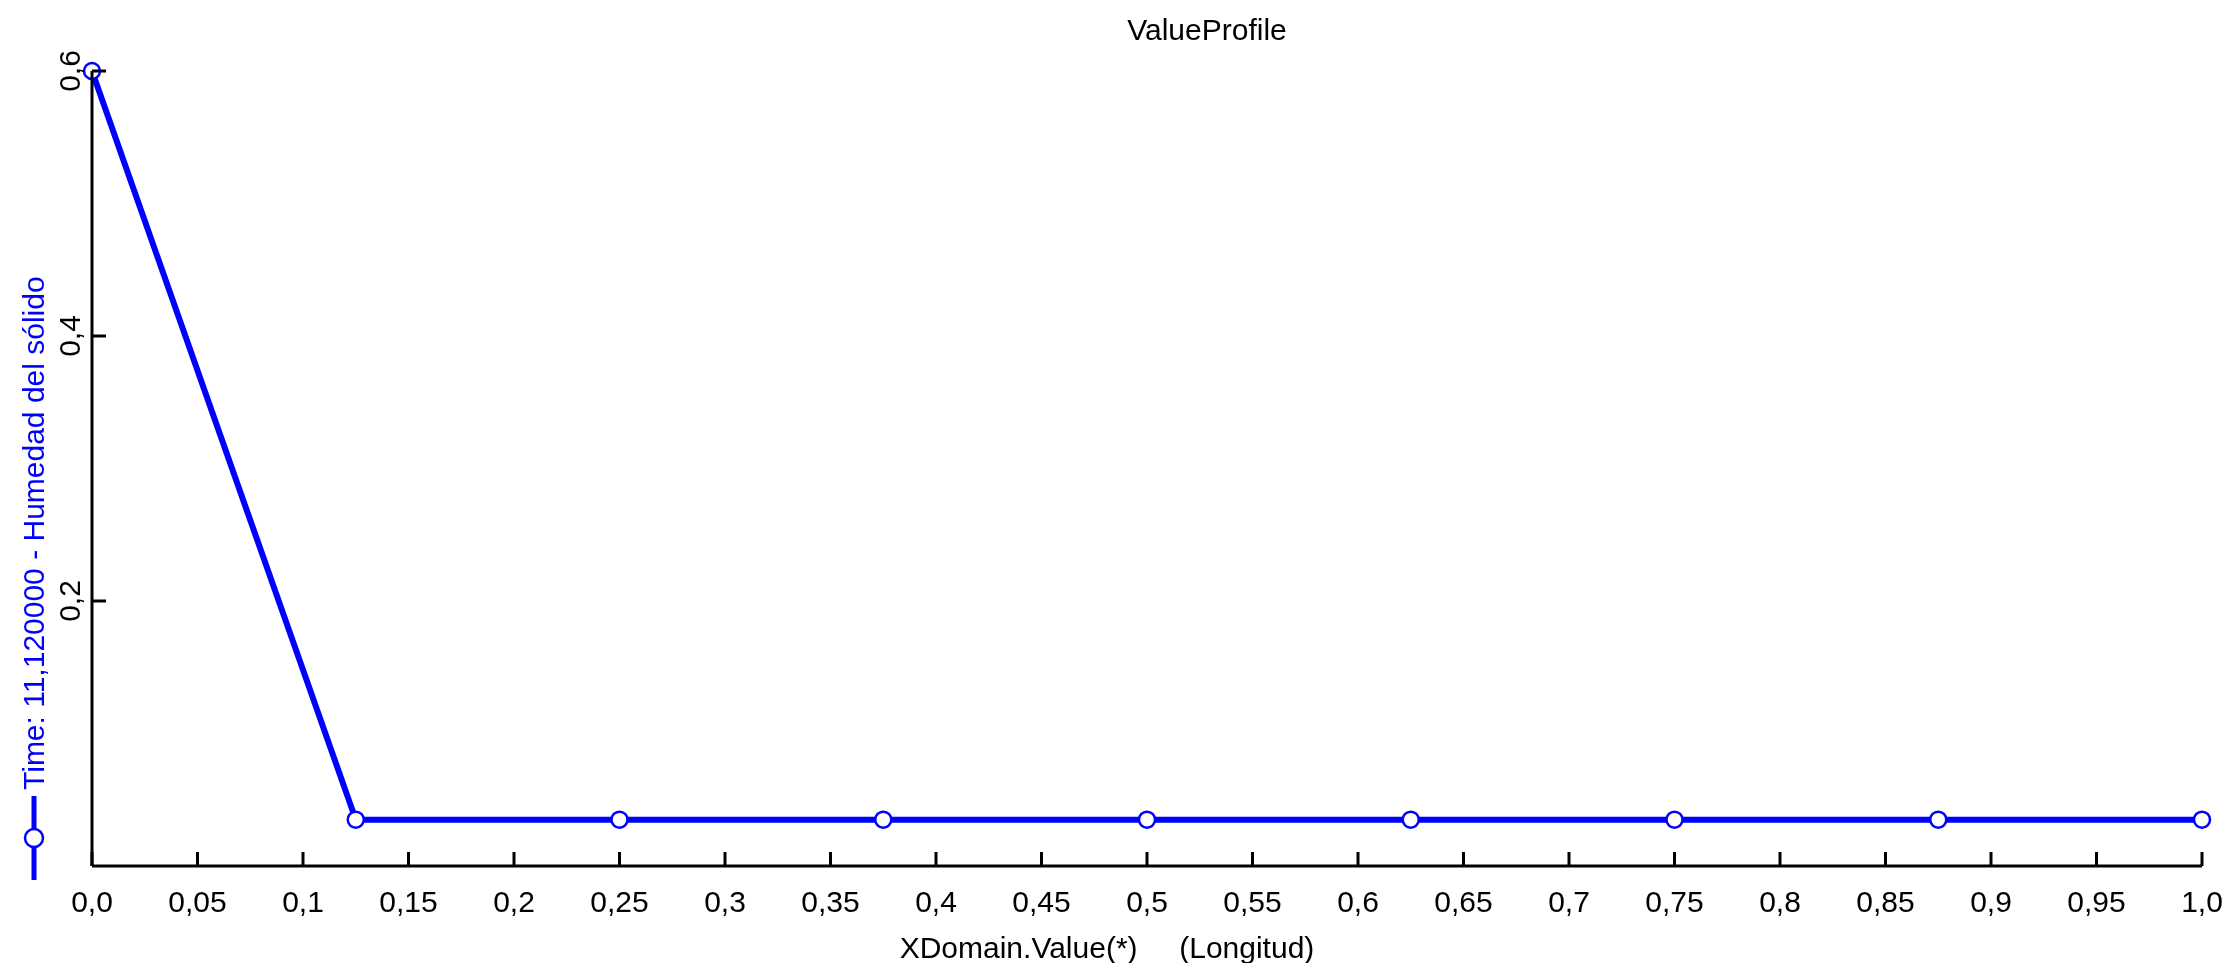  Describe the element at coordinates (2096, 901) in the screenshot. I see `x-tick-label: 0,95` at that location.